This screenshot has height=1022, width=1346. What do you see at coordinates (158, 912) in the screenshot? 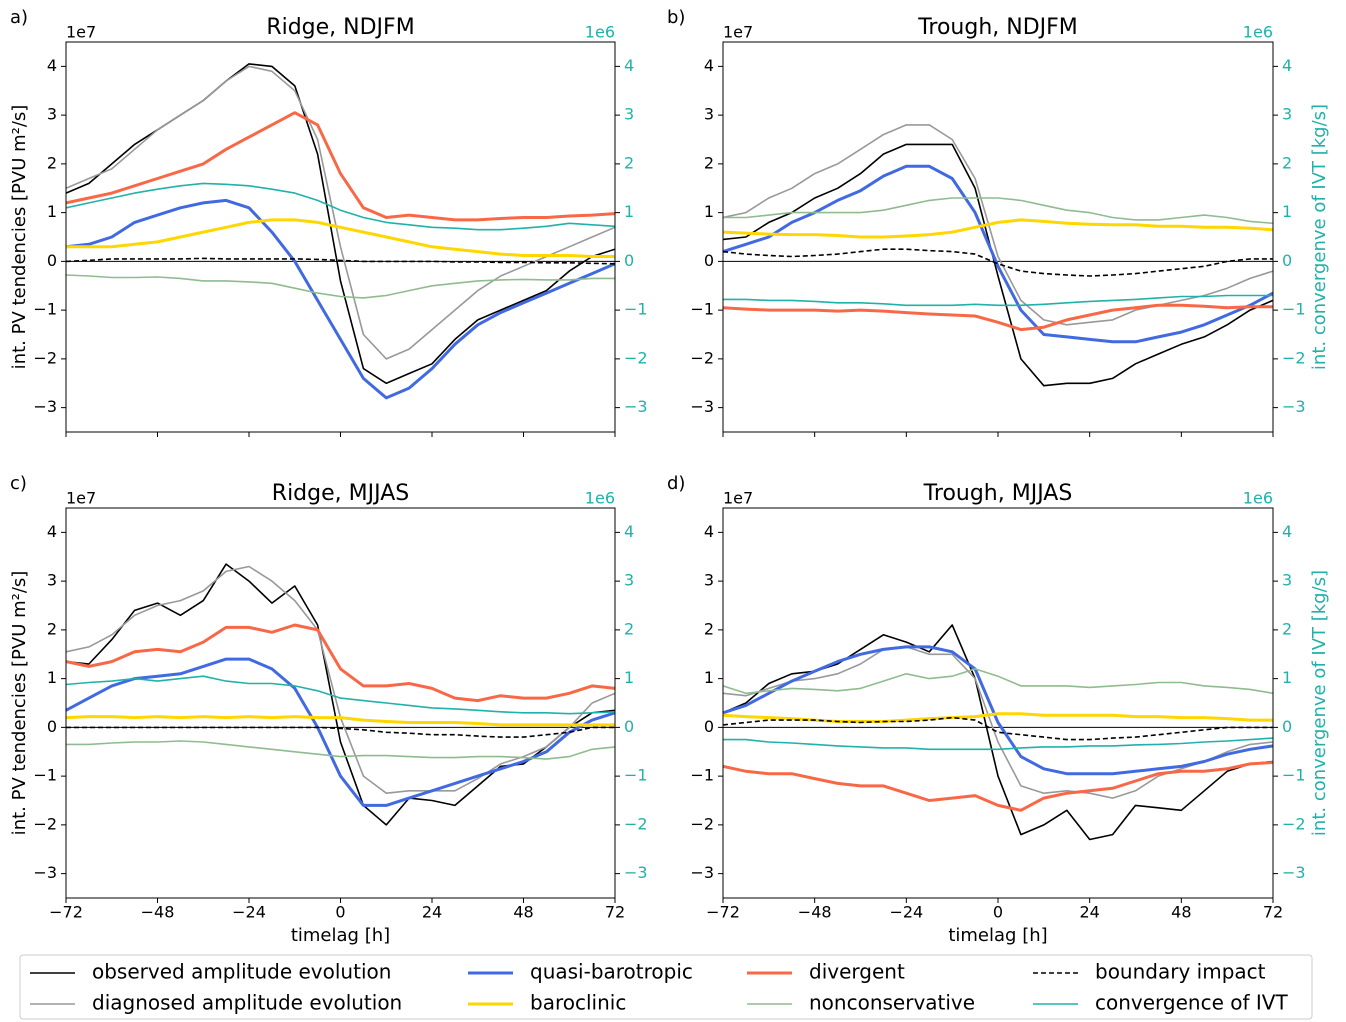
I see `x-tick-label: −48` at bounding box center [158, 912].